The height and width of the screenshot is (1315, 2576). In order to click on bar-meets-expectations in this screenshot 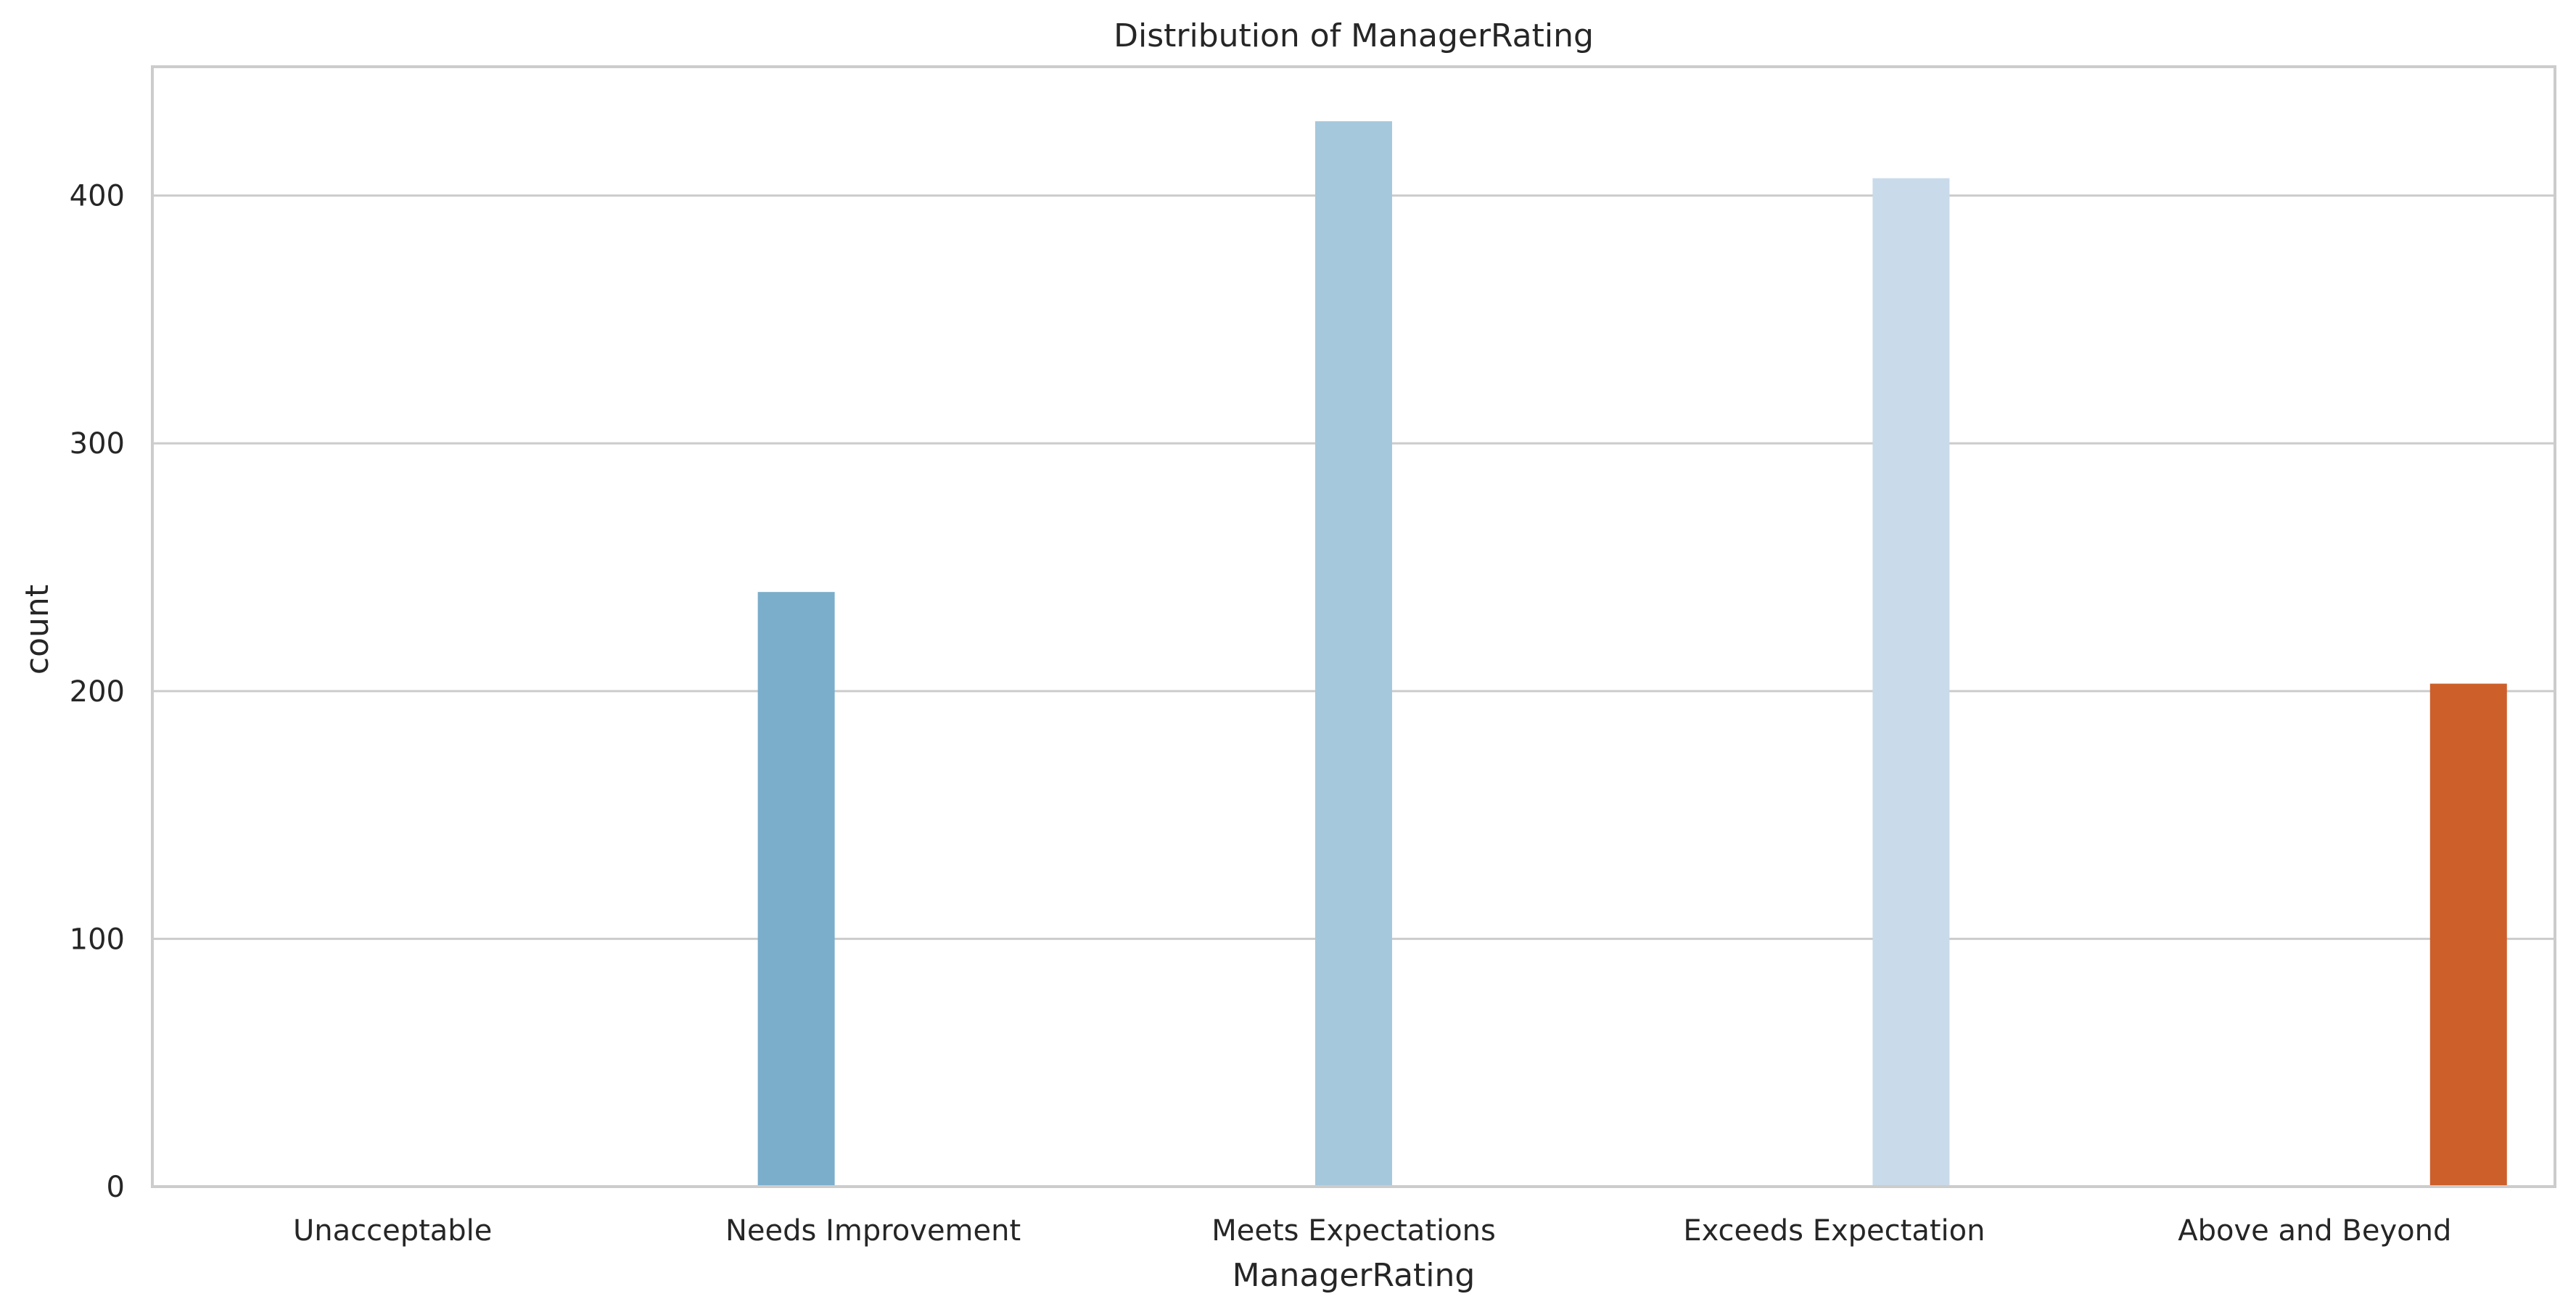, I will do `click(1353, 654)`.